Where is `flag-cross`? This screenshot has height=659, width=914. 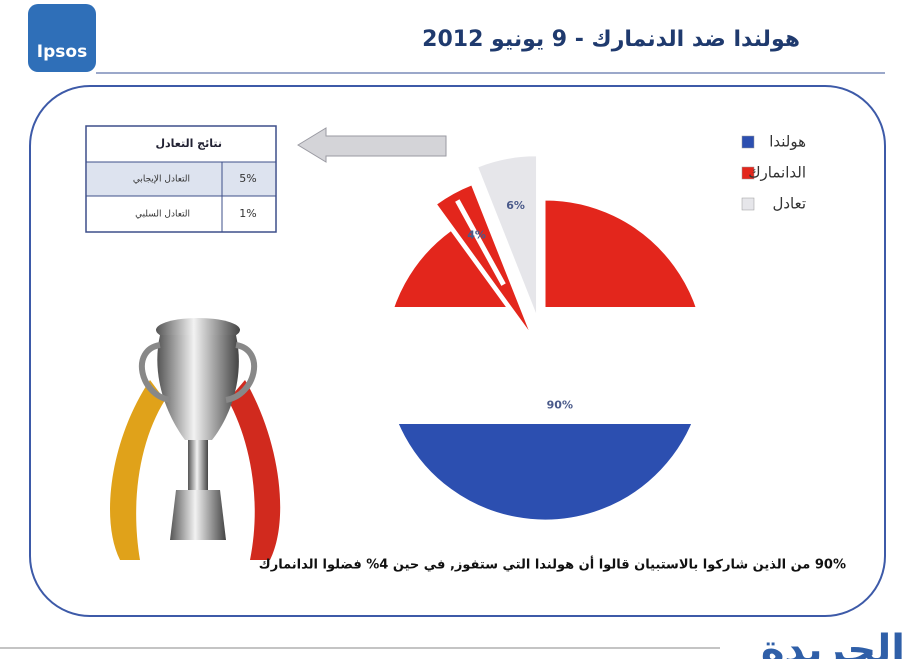
flag-cross is located at coordinates (480, 242).